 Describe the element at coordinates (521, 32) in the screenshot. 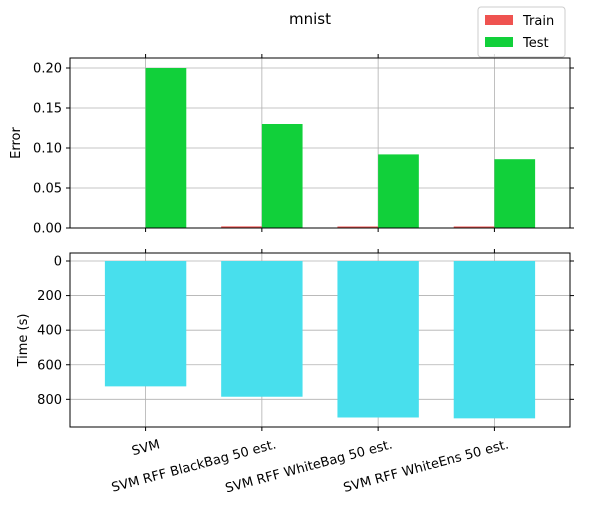

I see `legend: Train Test` at that location.